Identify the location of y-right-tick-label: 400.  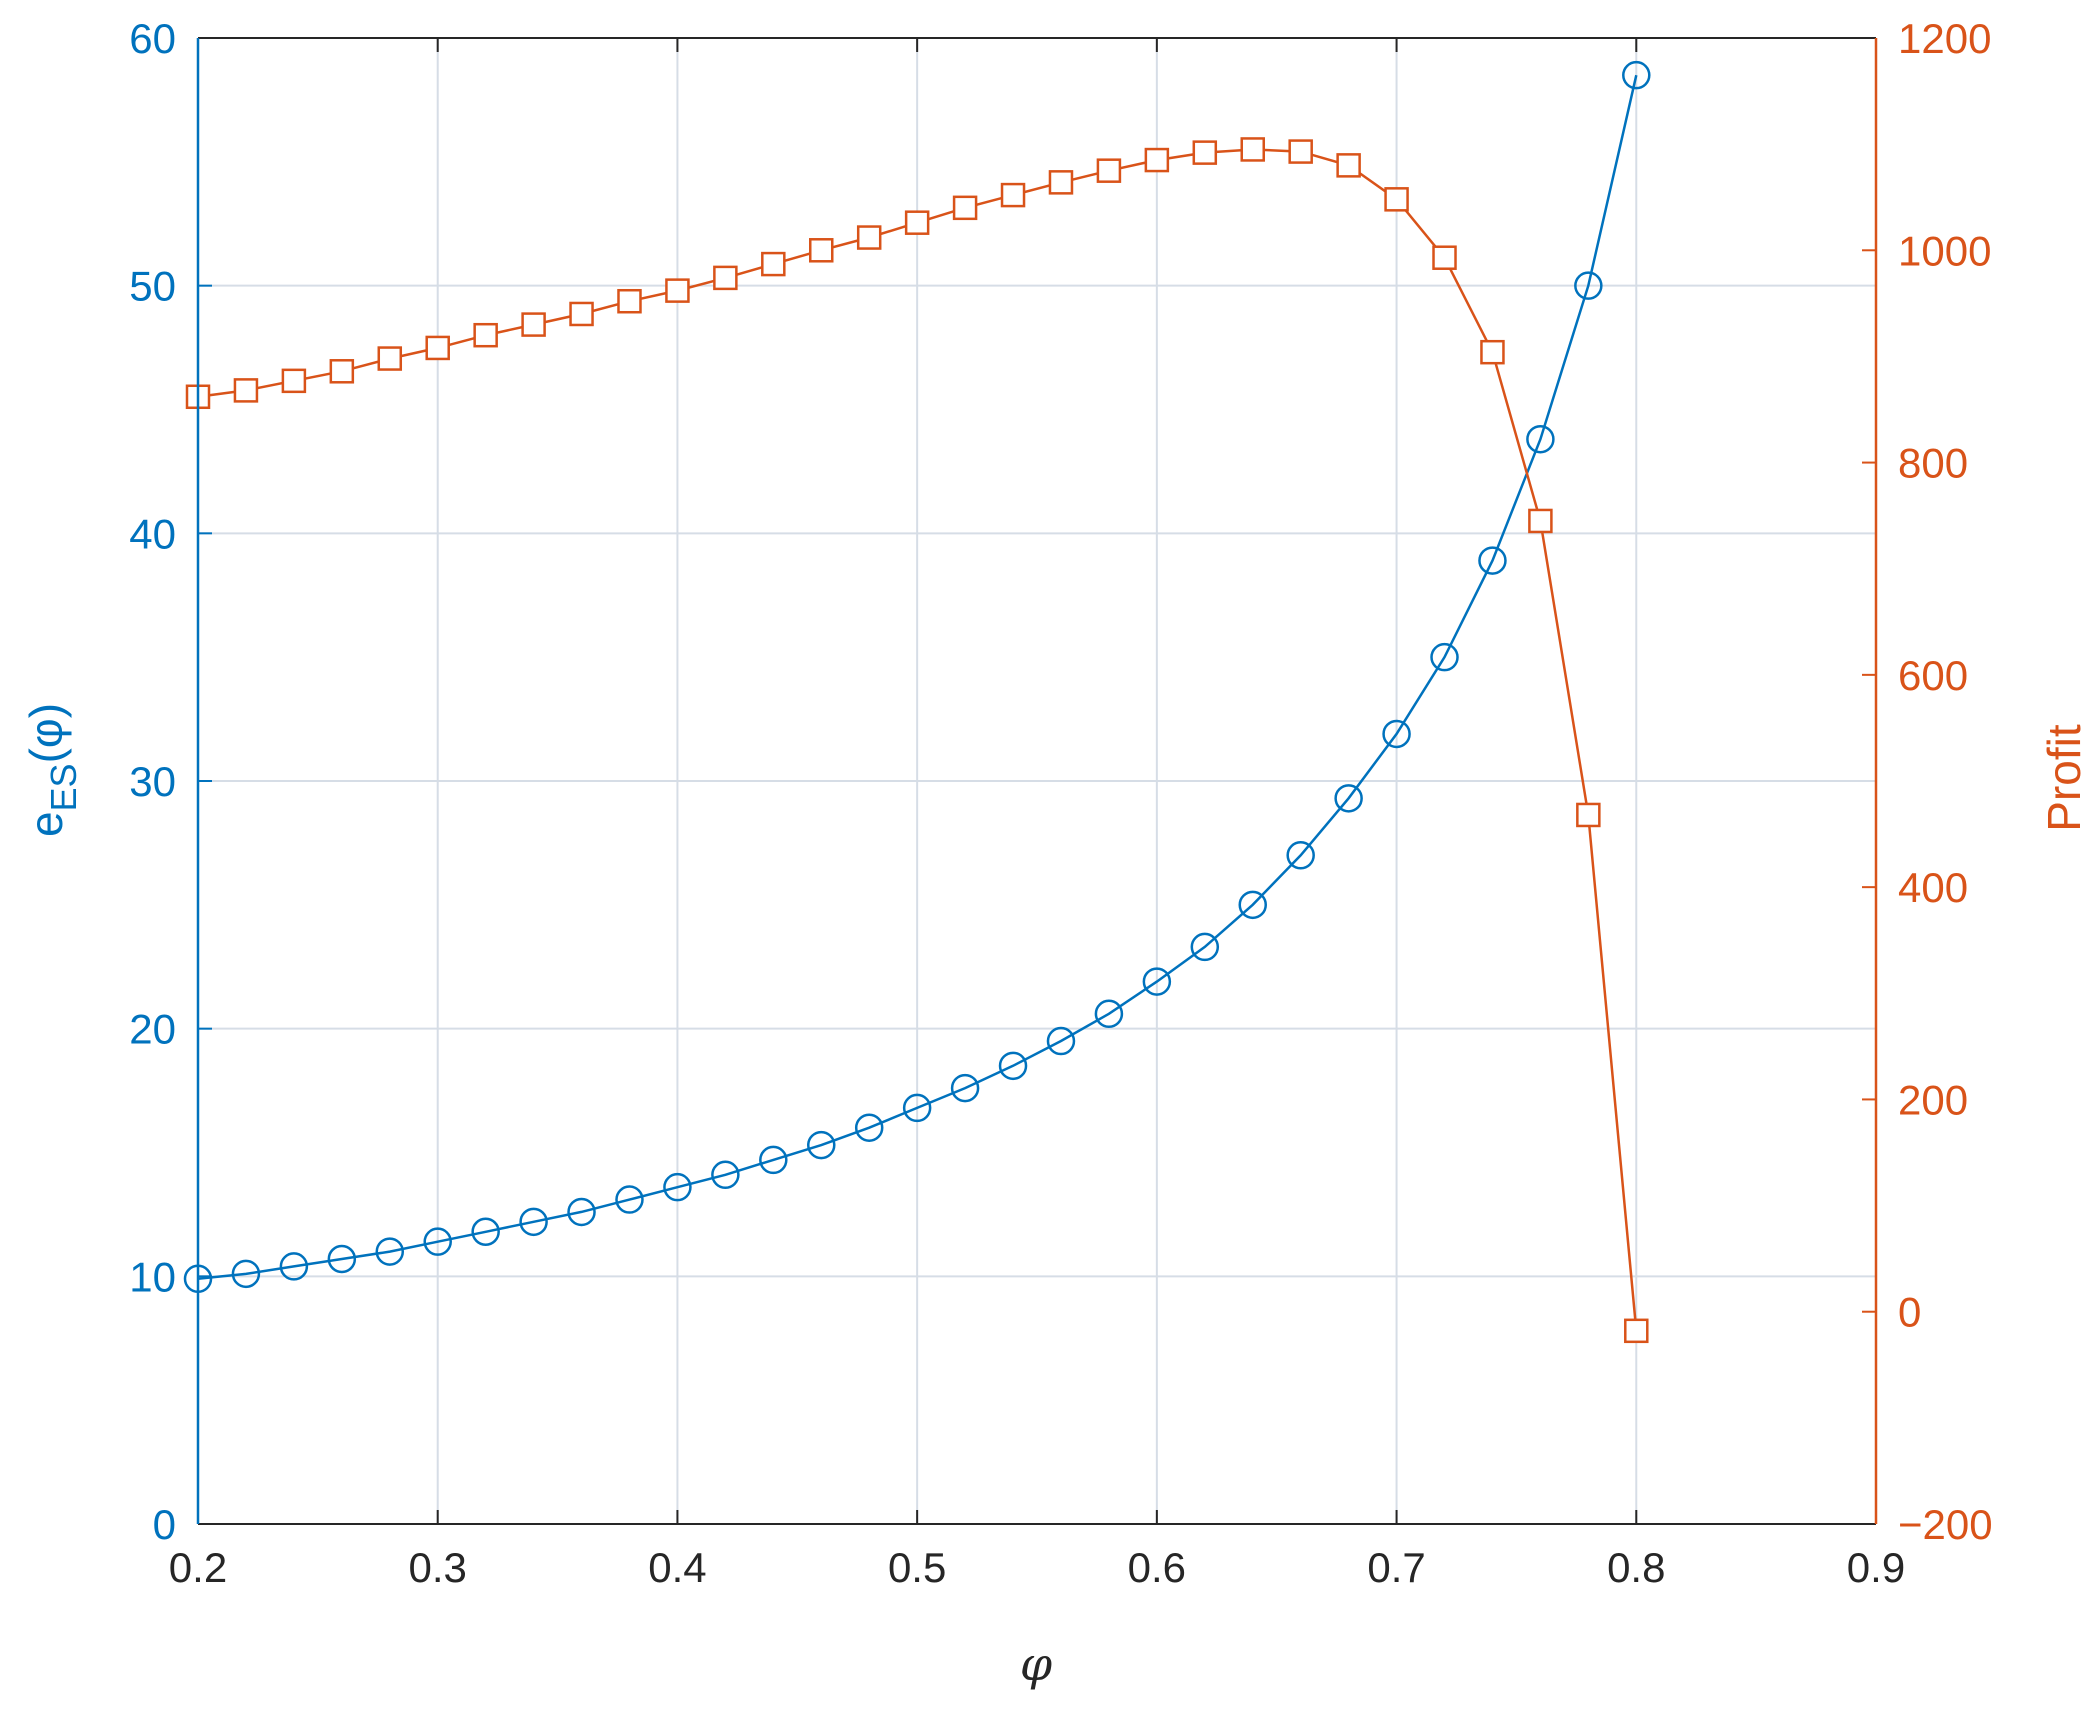
(1933, 887).